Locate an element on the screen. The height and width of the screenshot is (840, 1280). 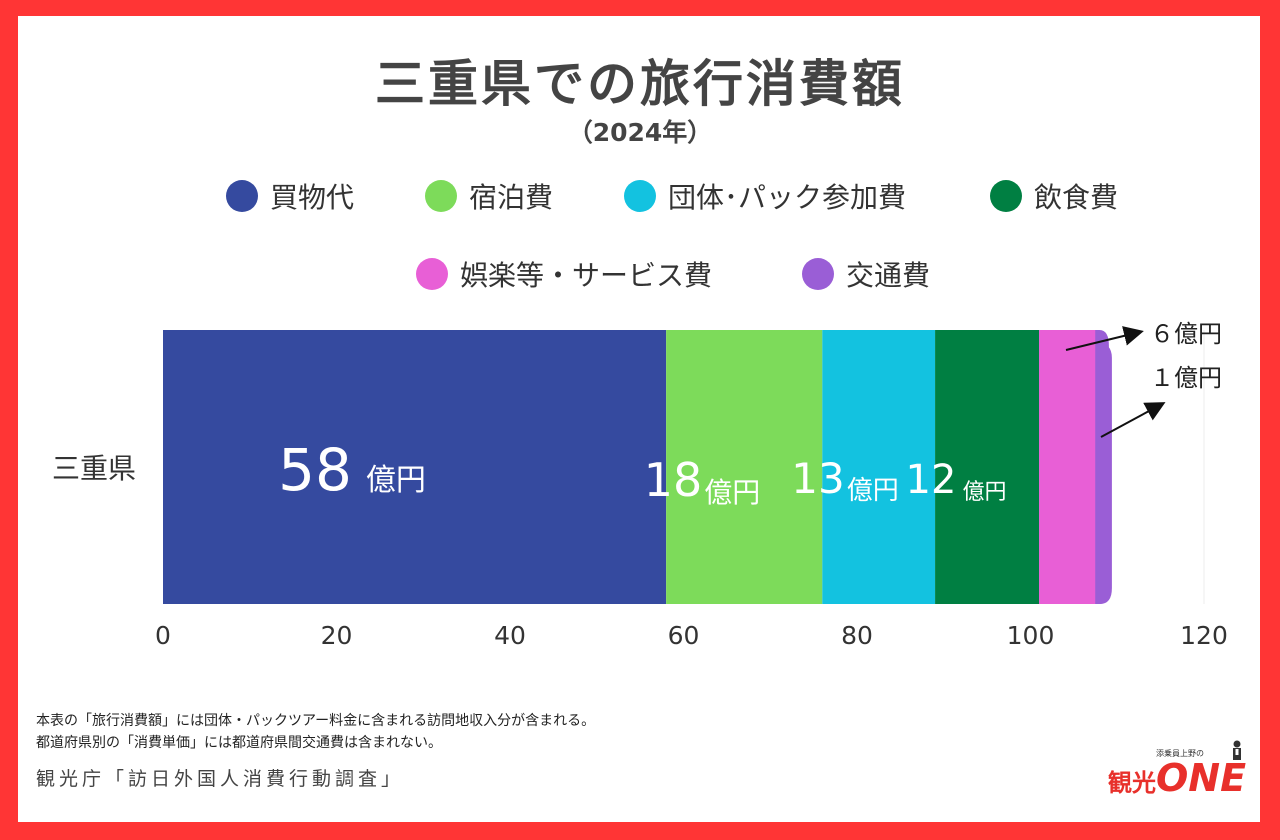
legend-label: 買物代 is located at coordinates (312, 197).